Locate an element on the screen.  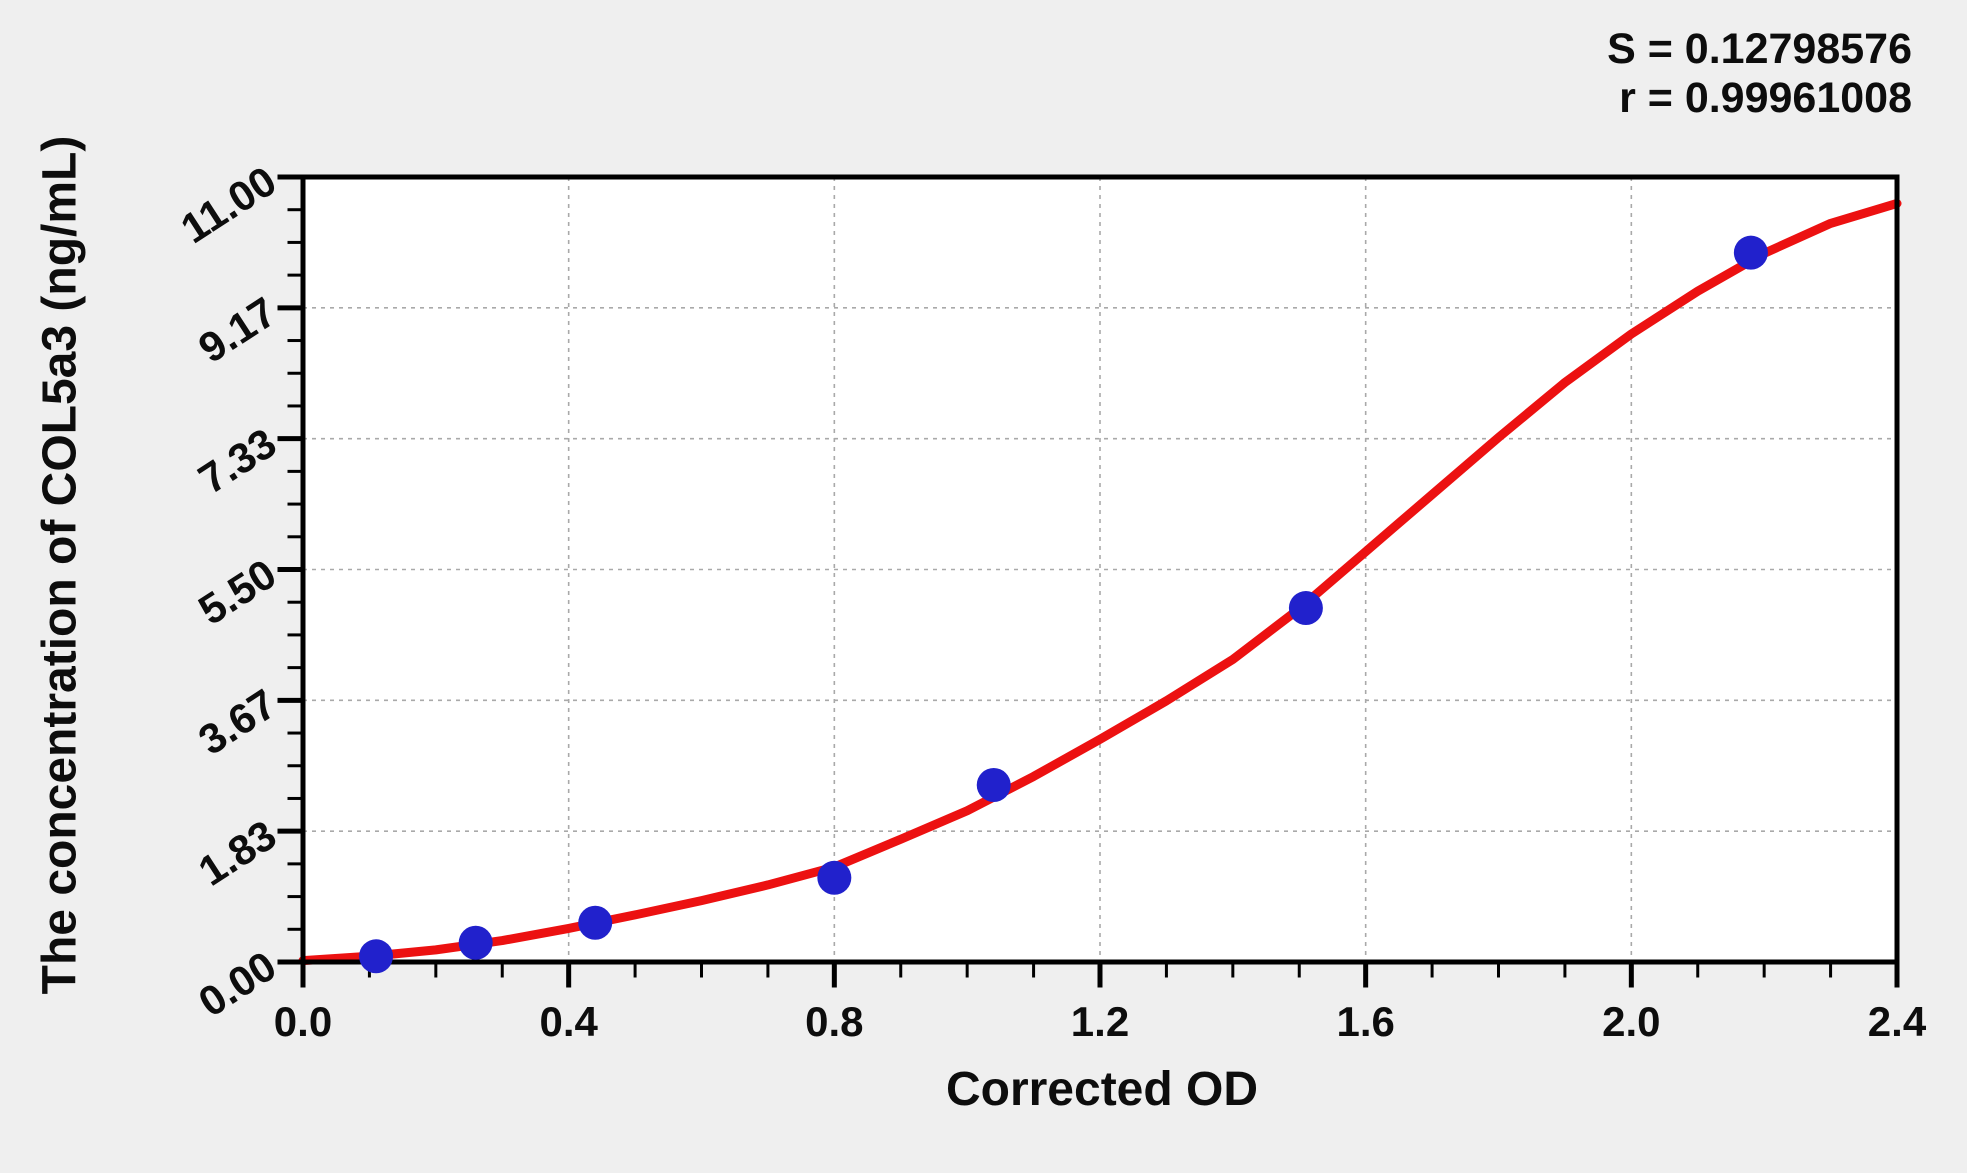
fit-statistics: S = 0.12798576 r = 0.99961008 is located at coordinates (1759, 74).